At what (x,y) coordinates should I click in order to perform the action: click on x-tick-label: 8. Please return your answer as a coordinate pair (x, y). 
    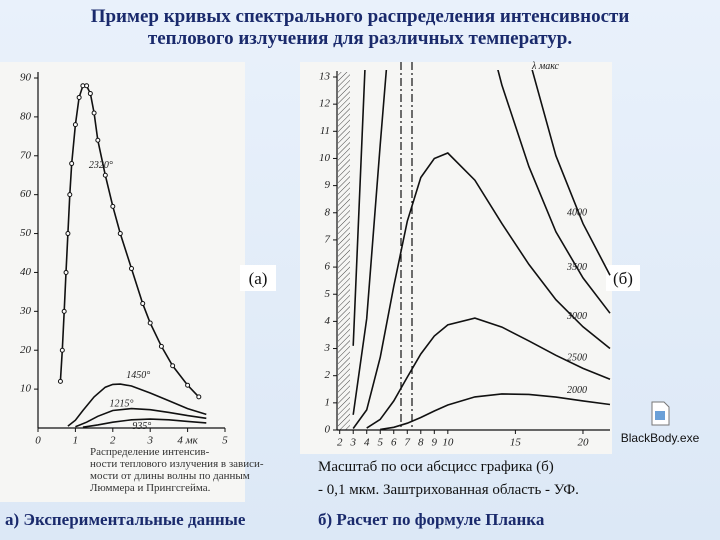
    Looking at the image, I should click on (421, 443).